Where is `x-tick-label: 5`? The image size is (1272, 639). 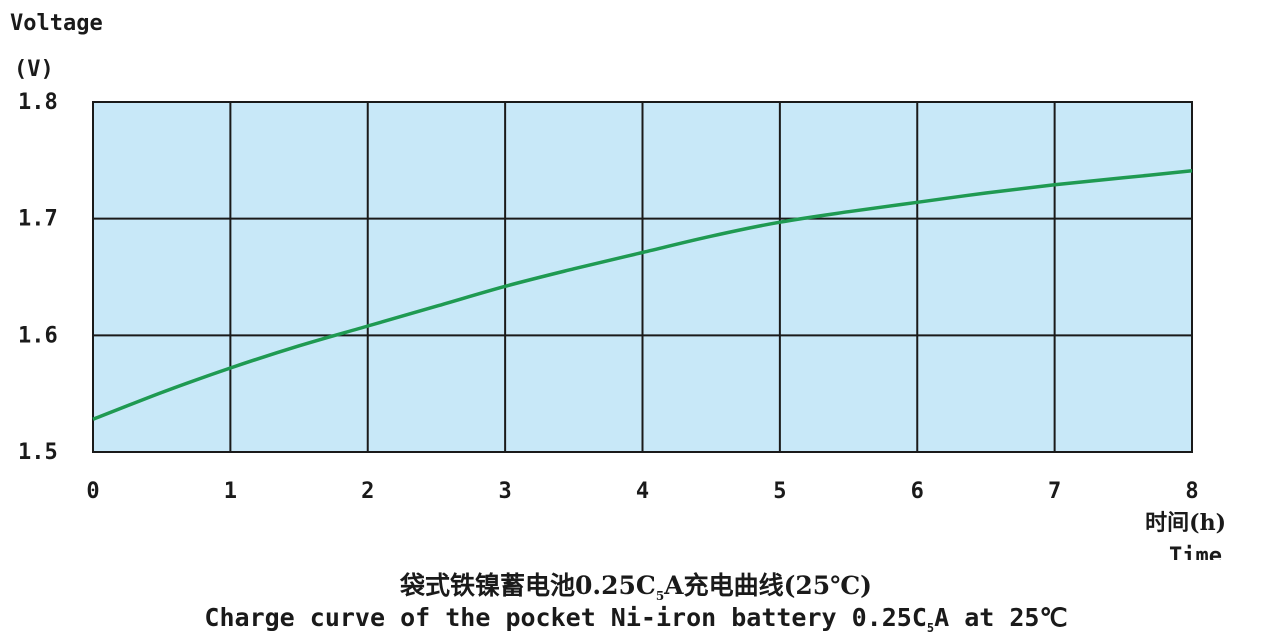
x-tick-label: 5 is located at coordinates (779, 491).